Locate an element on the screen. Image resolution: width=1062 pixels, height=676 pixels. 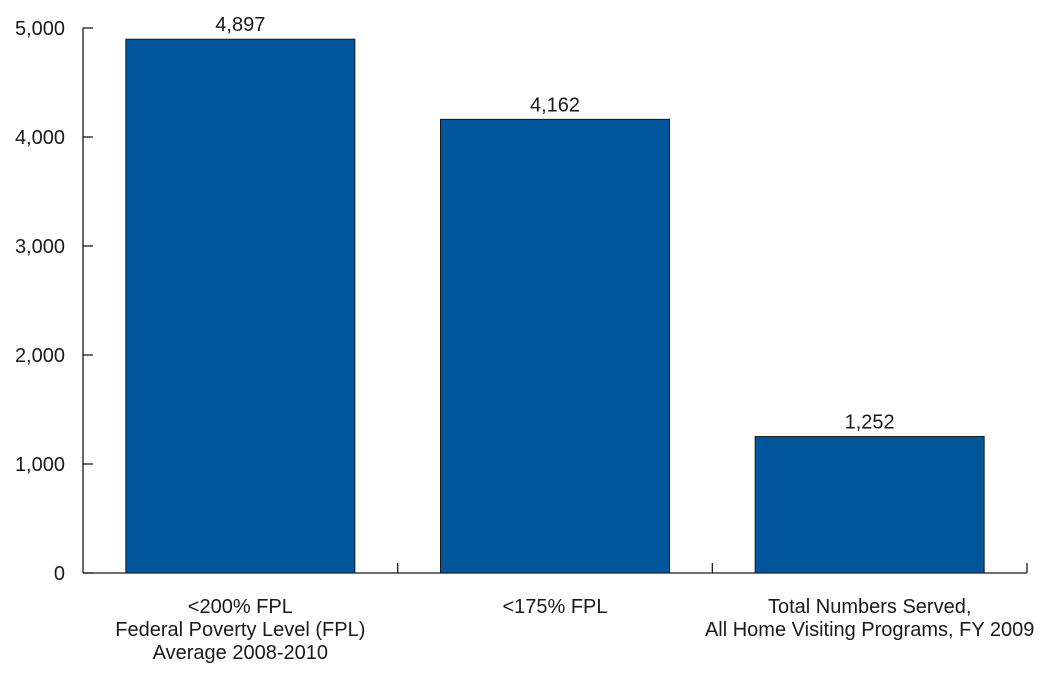
x-category-label: Federal Poverty Level (FPL) is located at coordinates (240, 630).